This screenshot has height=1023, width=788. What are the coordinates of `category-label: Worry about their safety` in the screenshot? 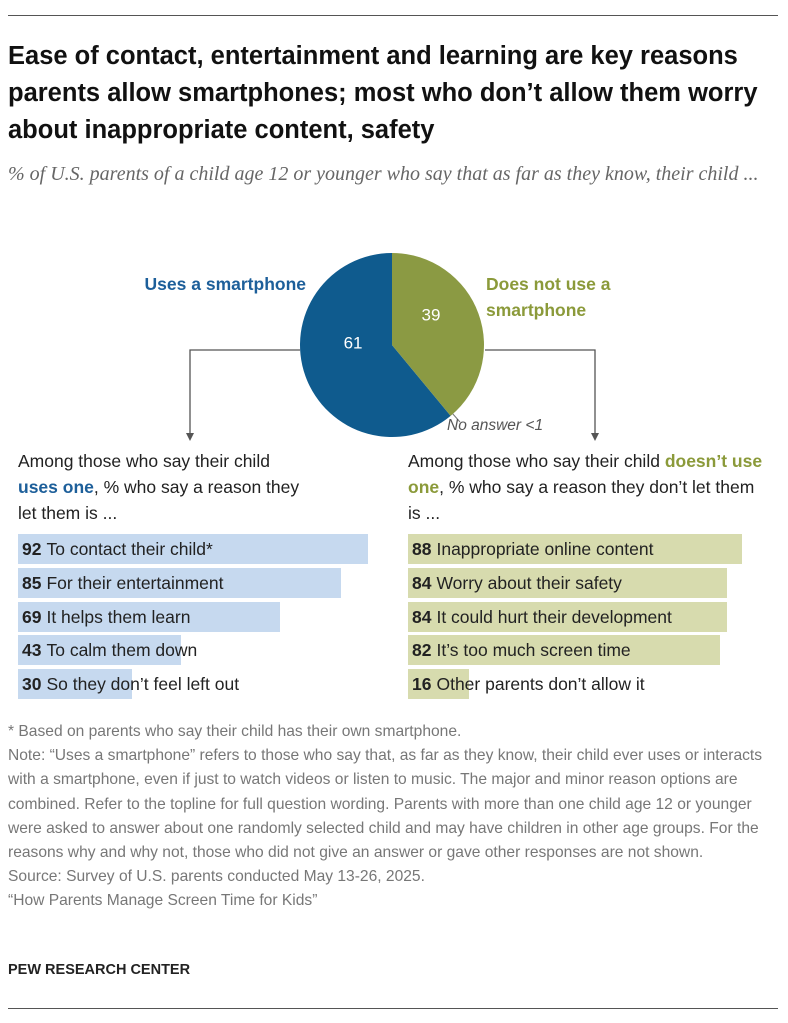 It's located at (529, 582).